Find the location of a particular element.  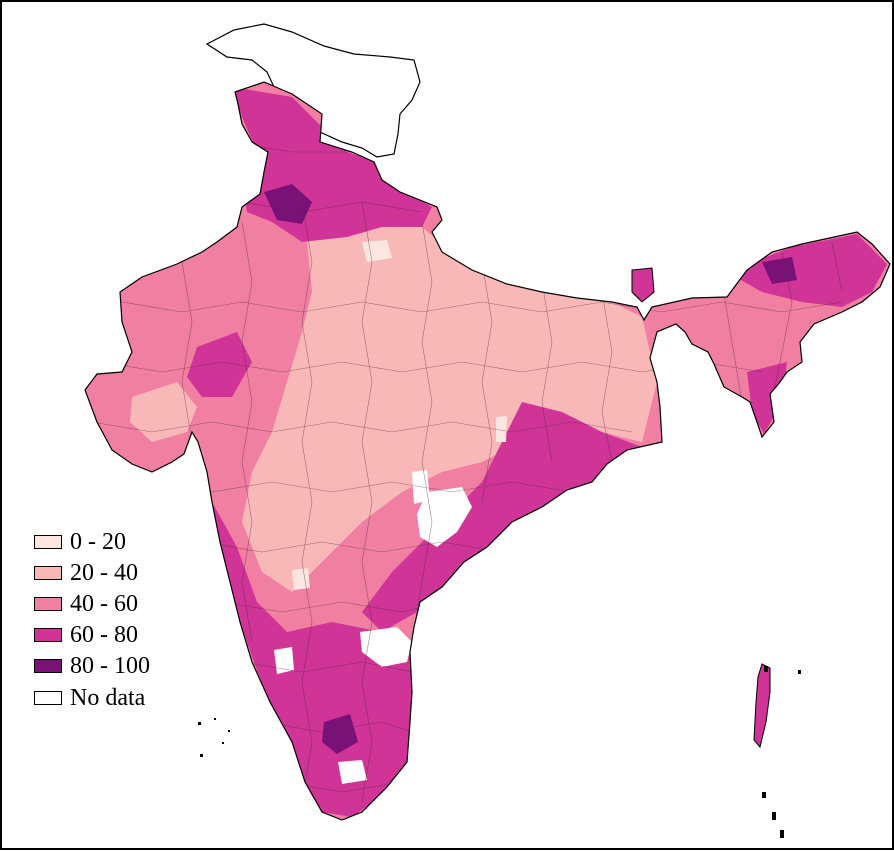

legend-label: 80 - 100 is located at coordinates (110, 666).